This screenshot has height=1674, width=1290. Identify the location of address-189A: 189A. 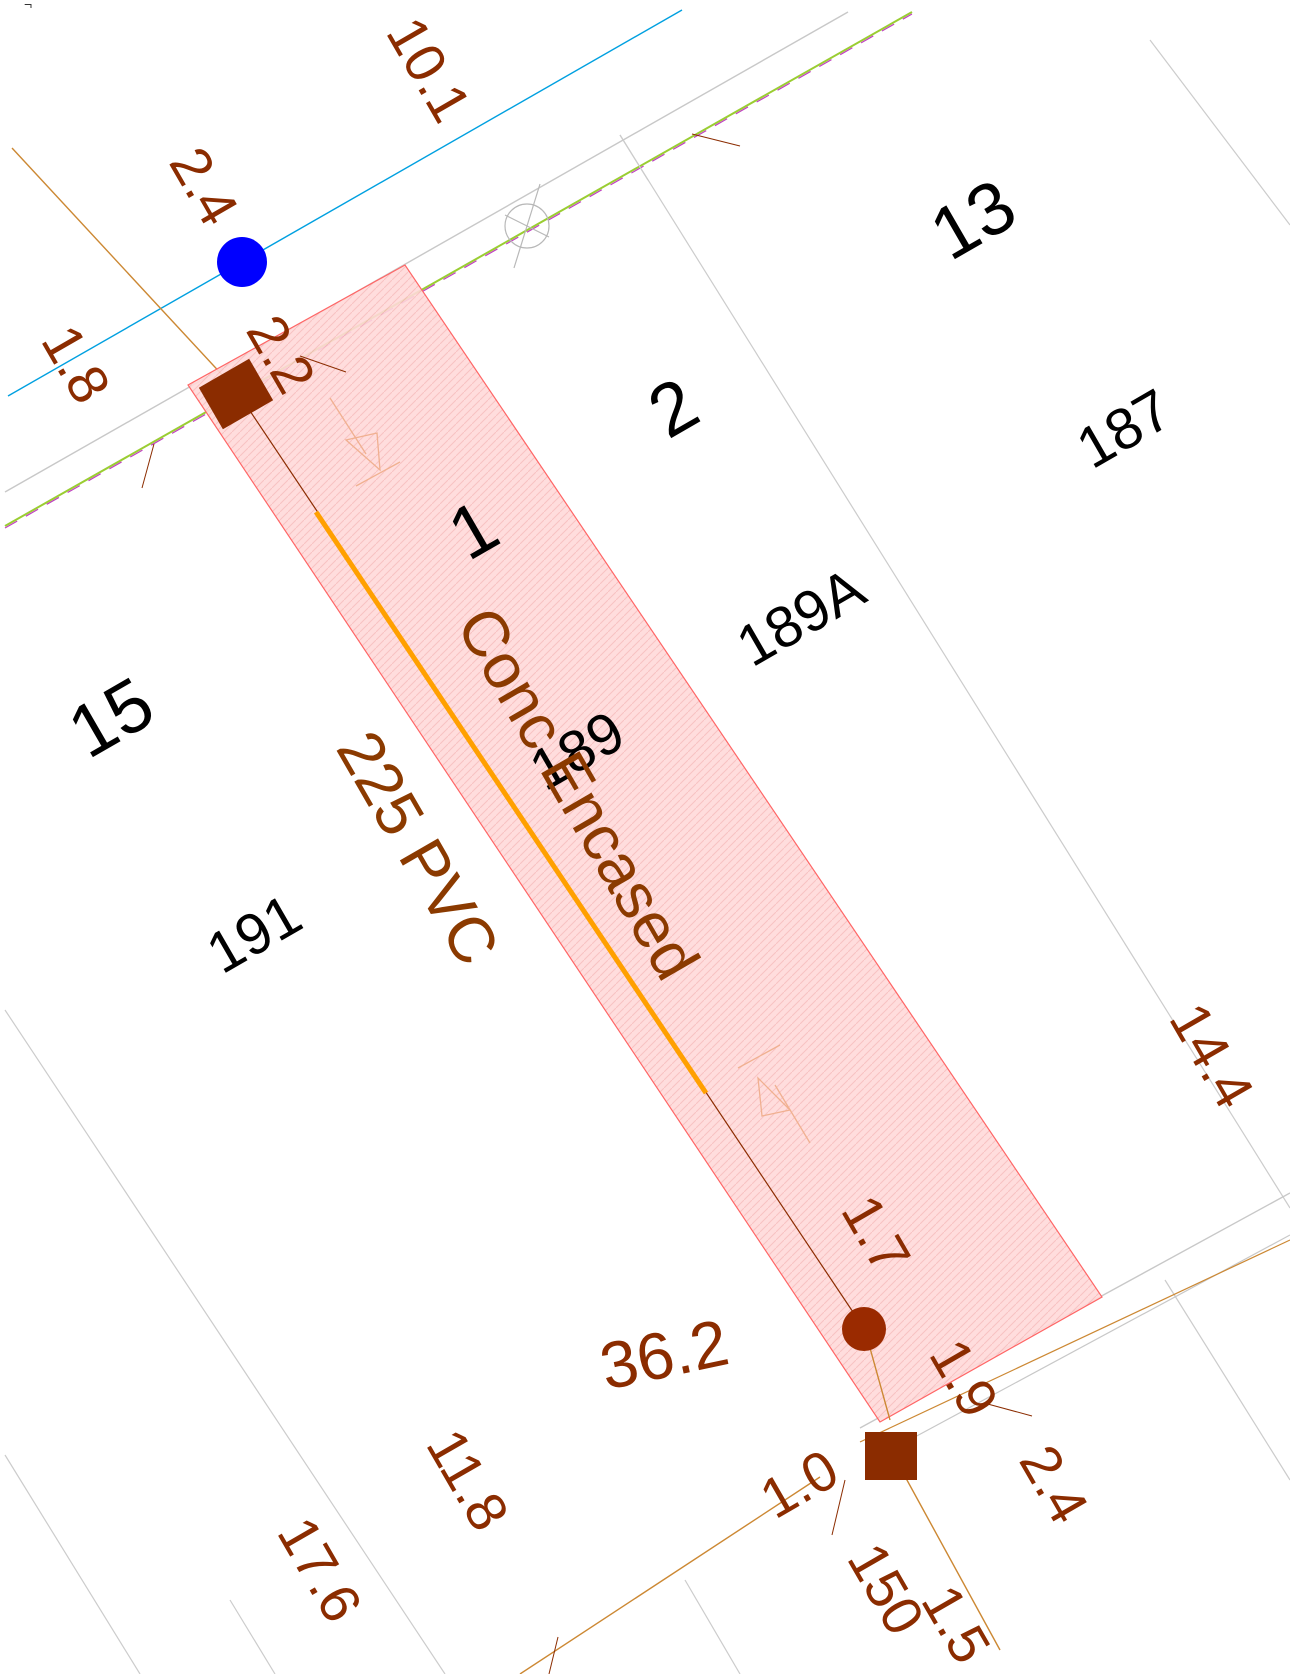
(801, 617).